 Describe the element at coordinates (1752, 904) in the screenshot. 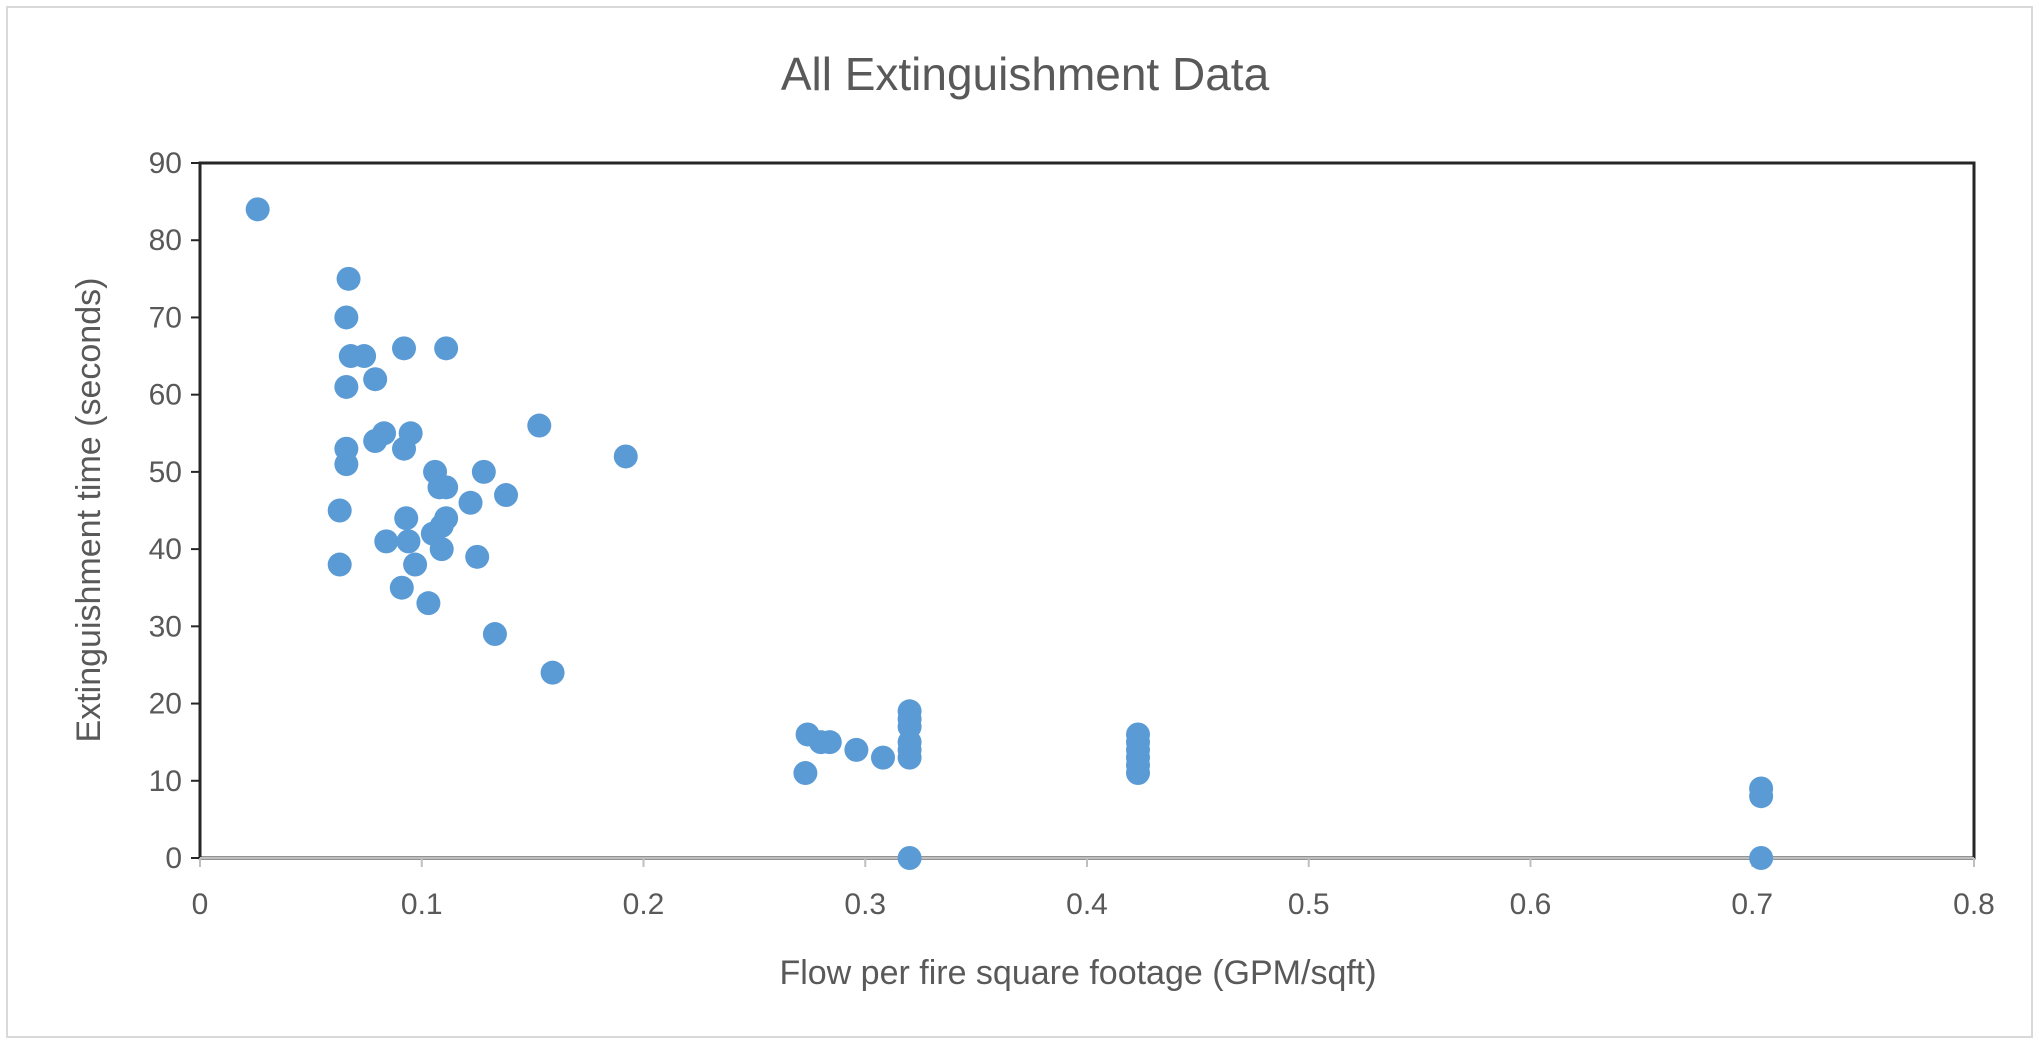

I see `x-tick-label: 0.7` at that location.